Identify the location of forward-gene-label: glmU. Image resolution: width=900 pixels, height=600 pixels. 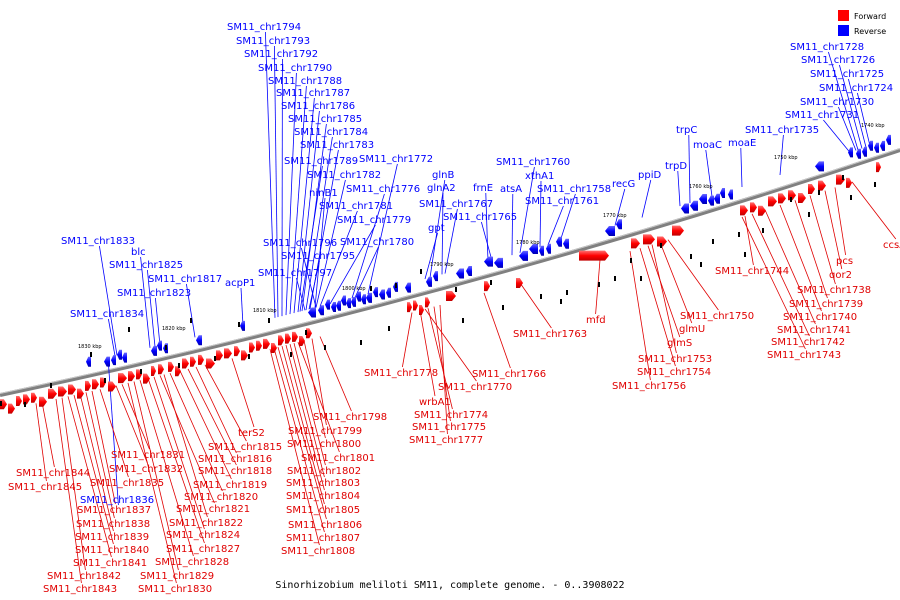
(692, 329).